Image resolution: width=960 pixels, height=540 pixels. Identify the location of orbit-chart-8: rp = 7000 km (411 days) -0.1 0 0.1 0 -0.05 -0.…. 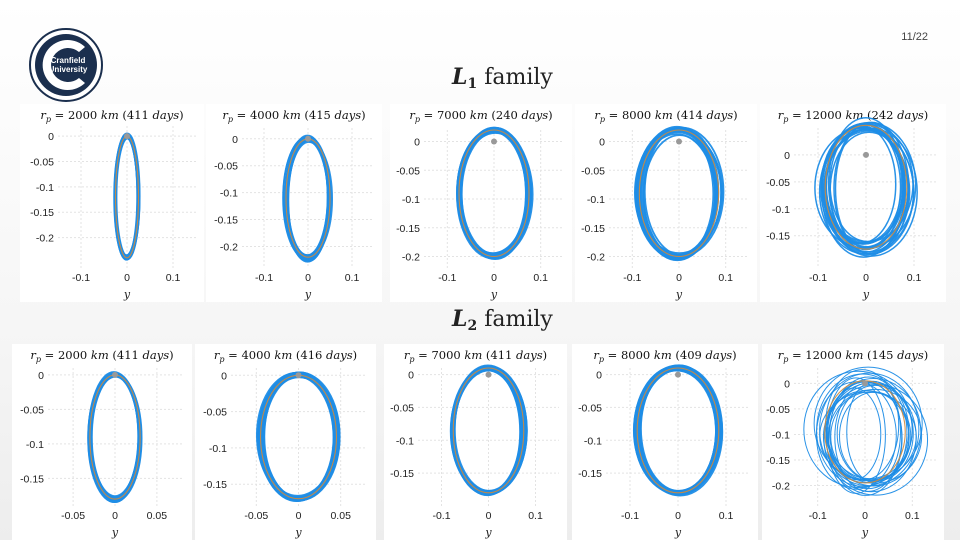
(475, 442).